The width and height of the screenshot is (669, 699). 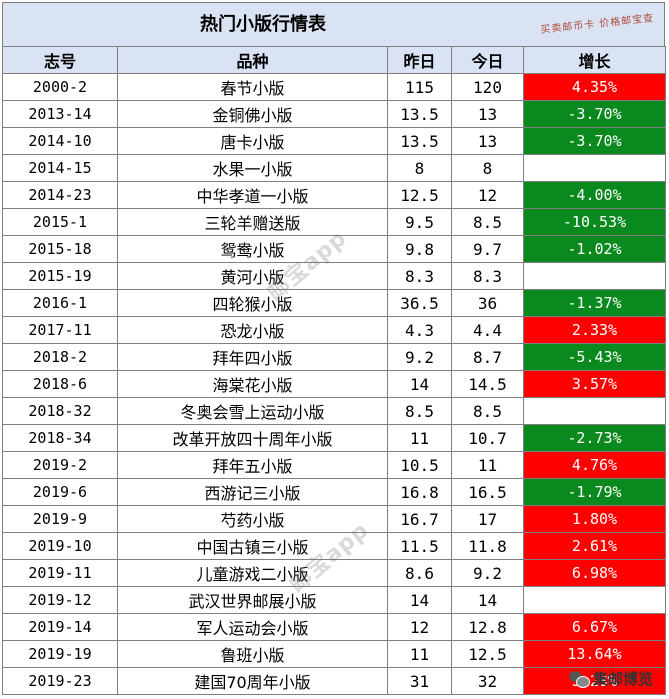 What do you see at coordinates (487, 195) in the screenshot?
I see `today-price-cell: 12` at bounding box center [487, 195].